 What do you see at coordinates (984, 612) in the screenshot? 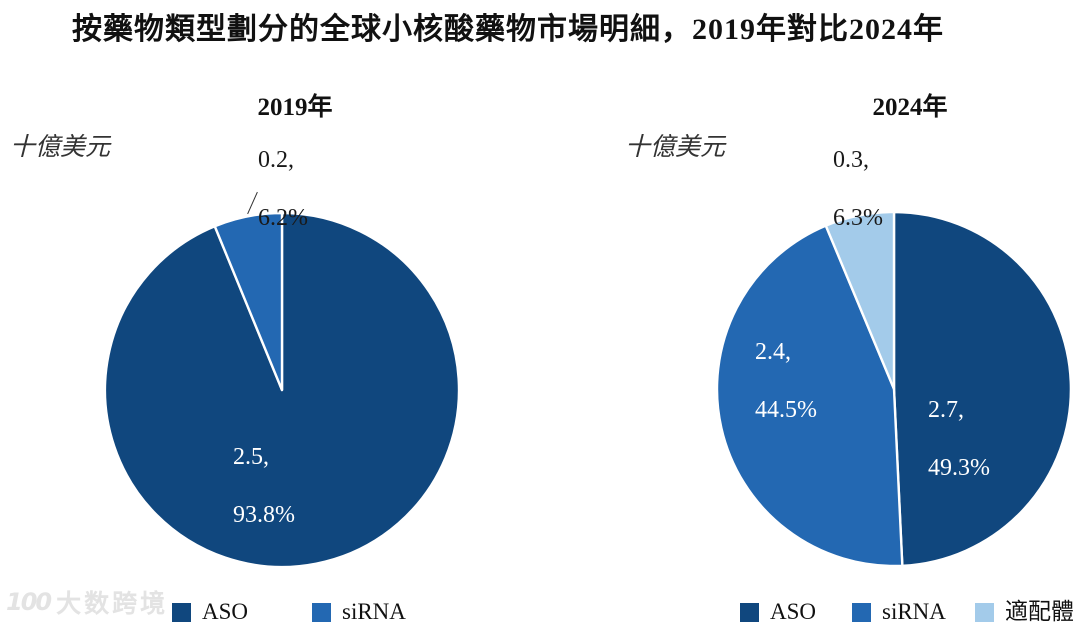
I see `legend-swatch-aptamer` at bounding box center [984, 612].